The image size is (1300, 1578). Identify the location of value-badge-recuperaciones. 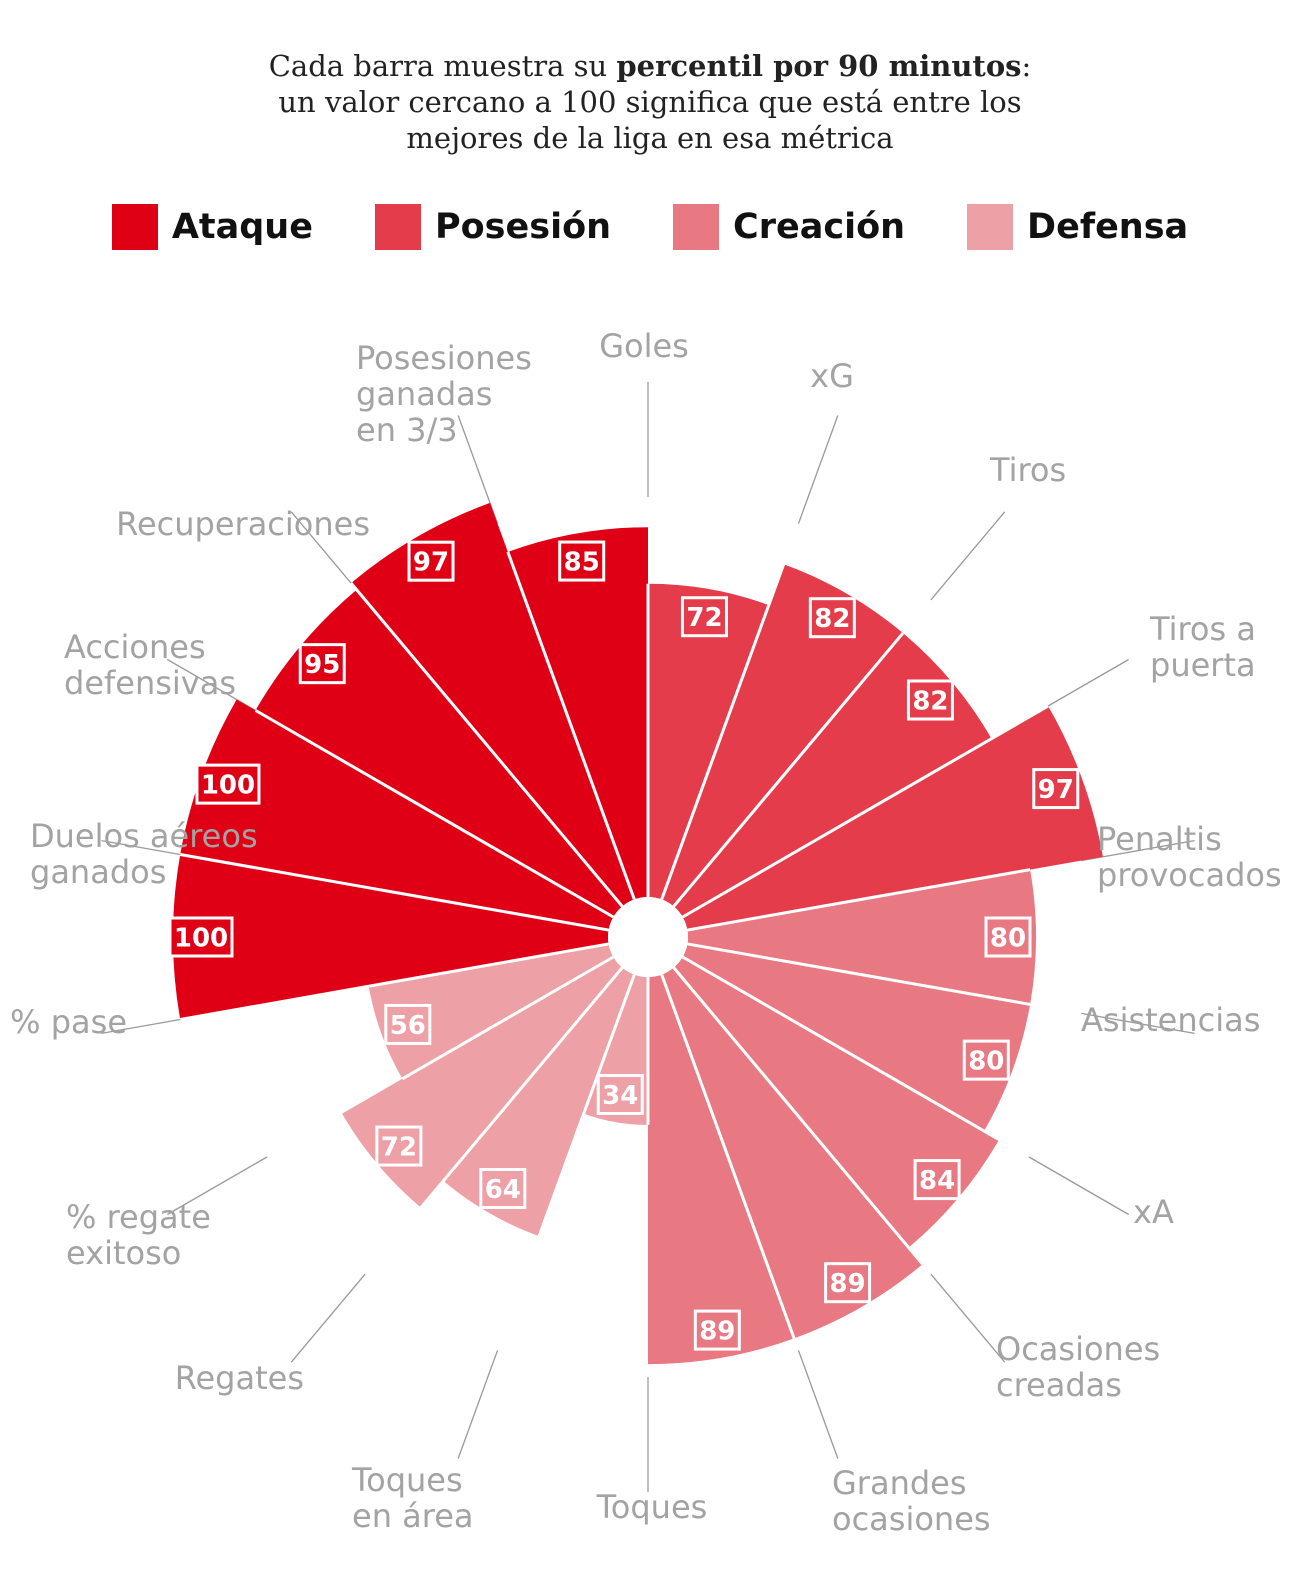
(399, 1146).